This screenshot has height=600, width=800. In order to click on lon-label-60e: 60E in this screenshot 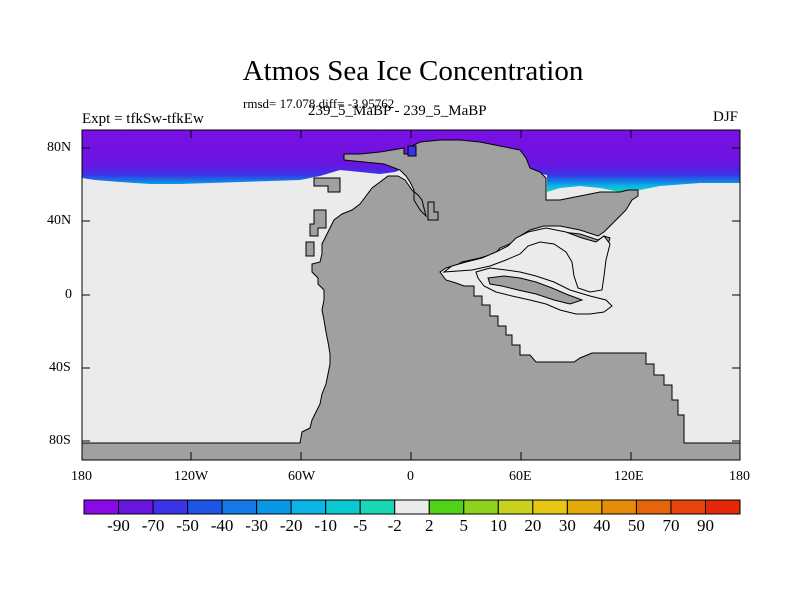, I will do `click(520, 476)`.